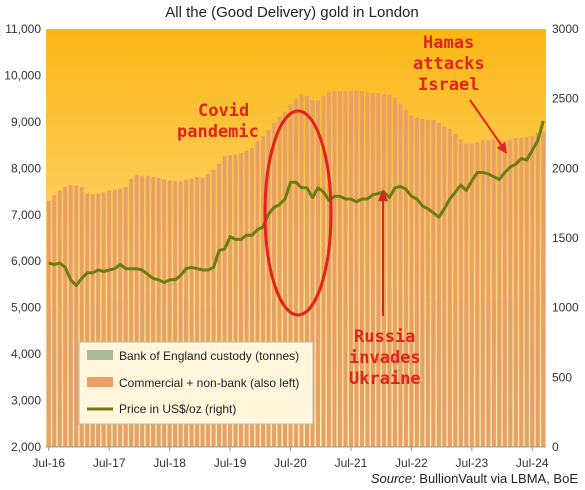 This screenshot has height=490, width=585. I want to click on y-right-tick-label: 1500, so click(565, 238).